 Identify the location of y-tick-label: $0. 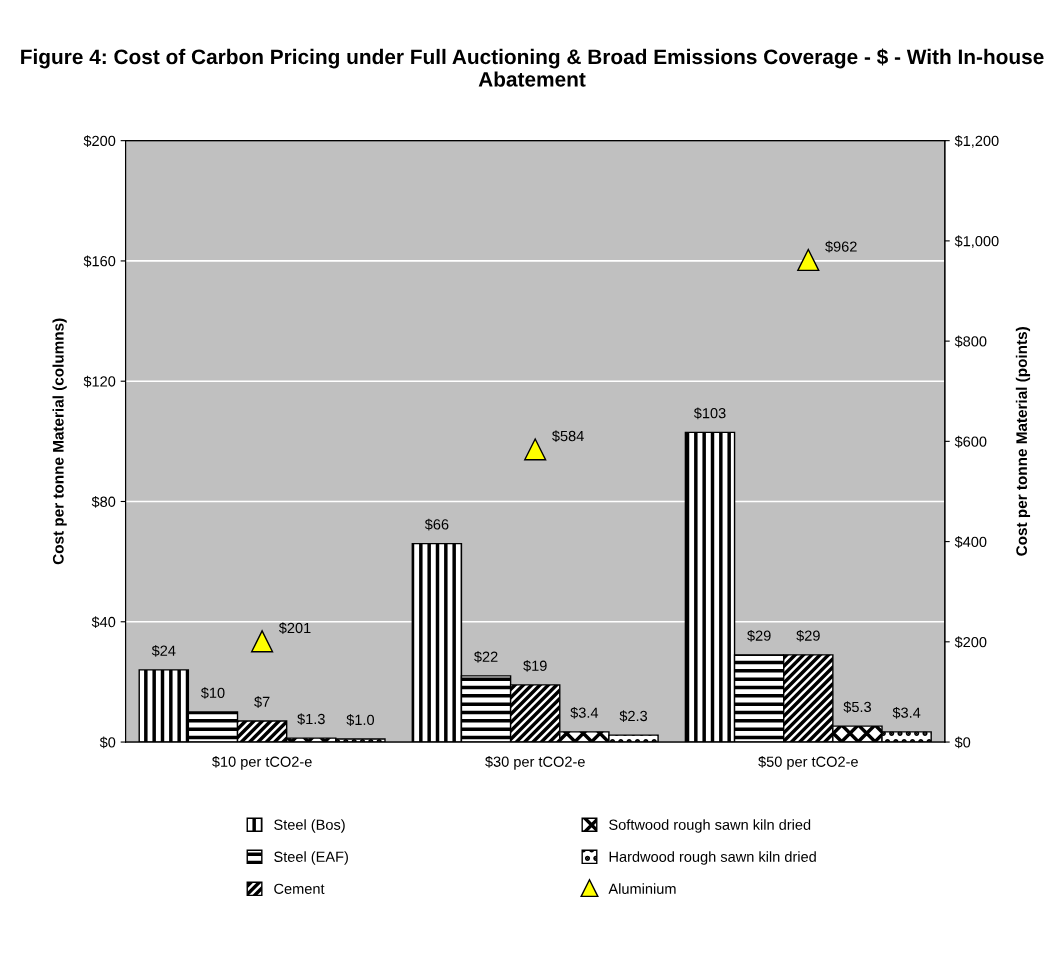
(107, 742).